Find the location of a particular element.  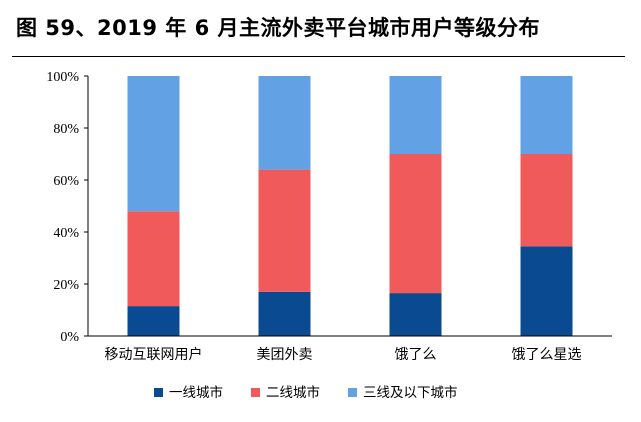

x-category-label: 饿了么星选 is located at coordinates (547, 355).